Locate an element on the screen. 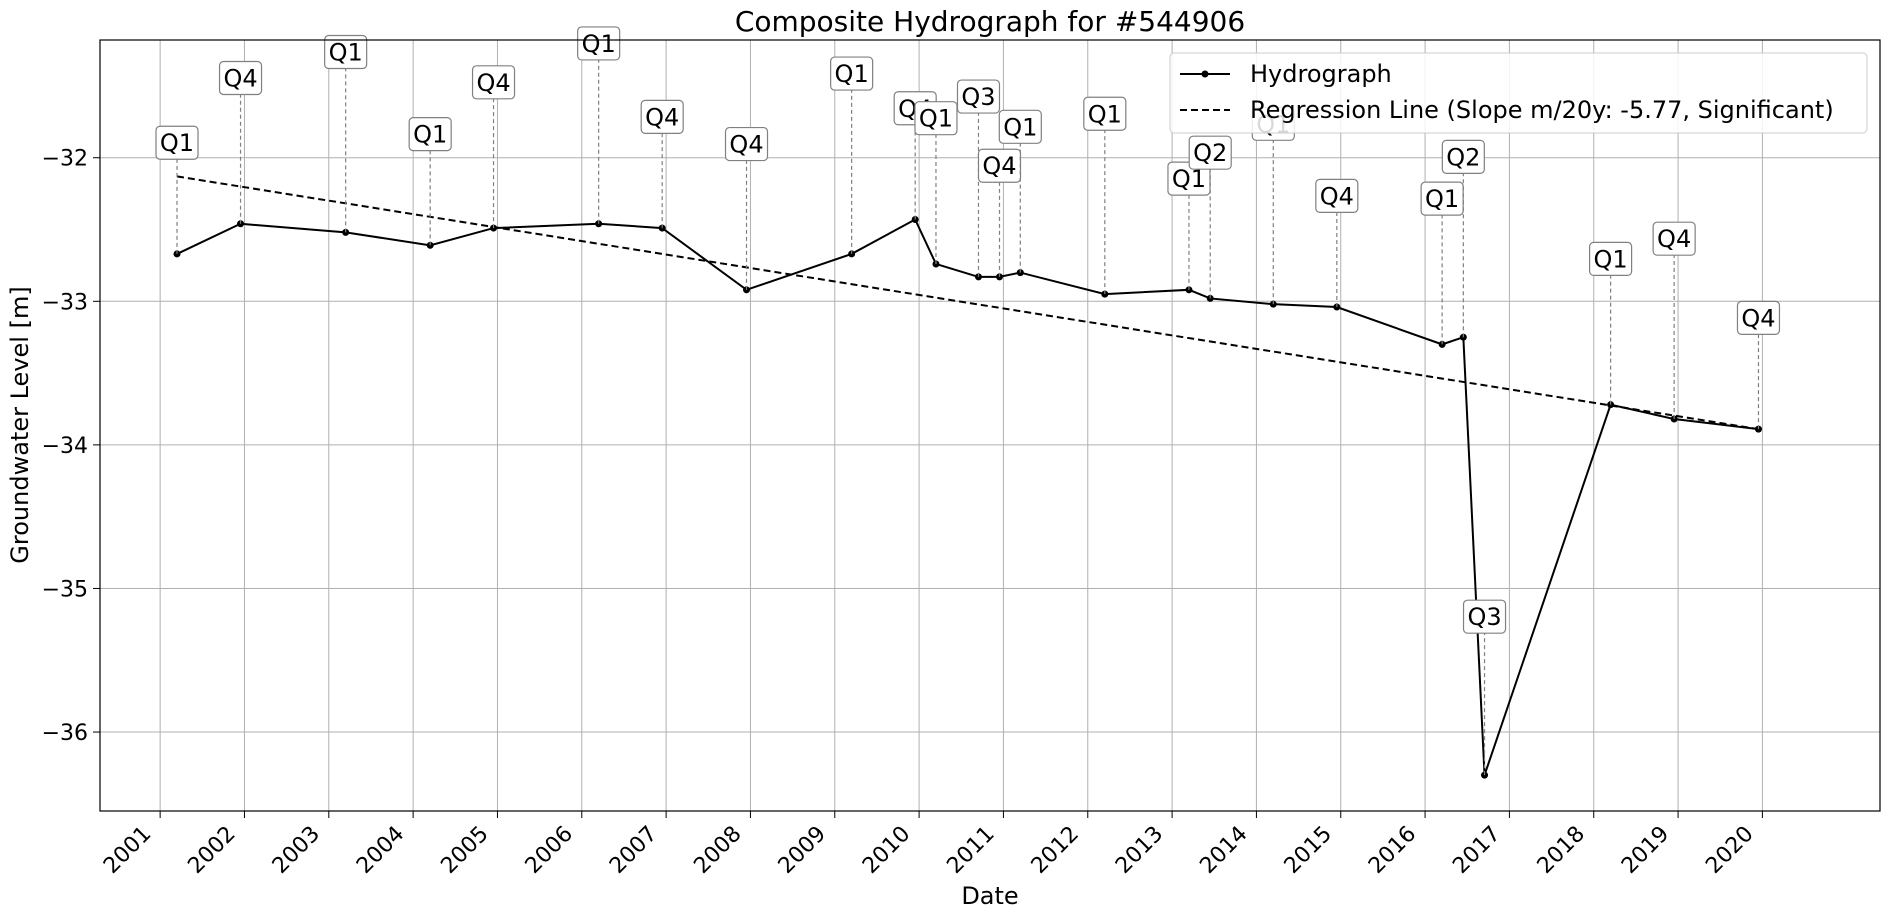  legend-hydrograph-marker is located at coordinates (1205, 74).